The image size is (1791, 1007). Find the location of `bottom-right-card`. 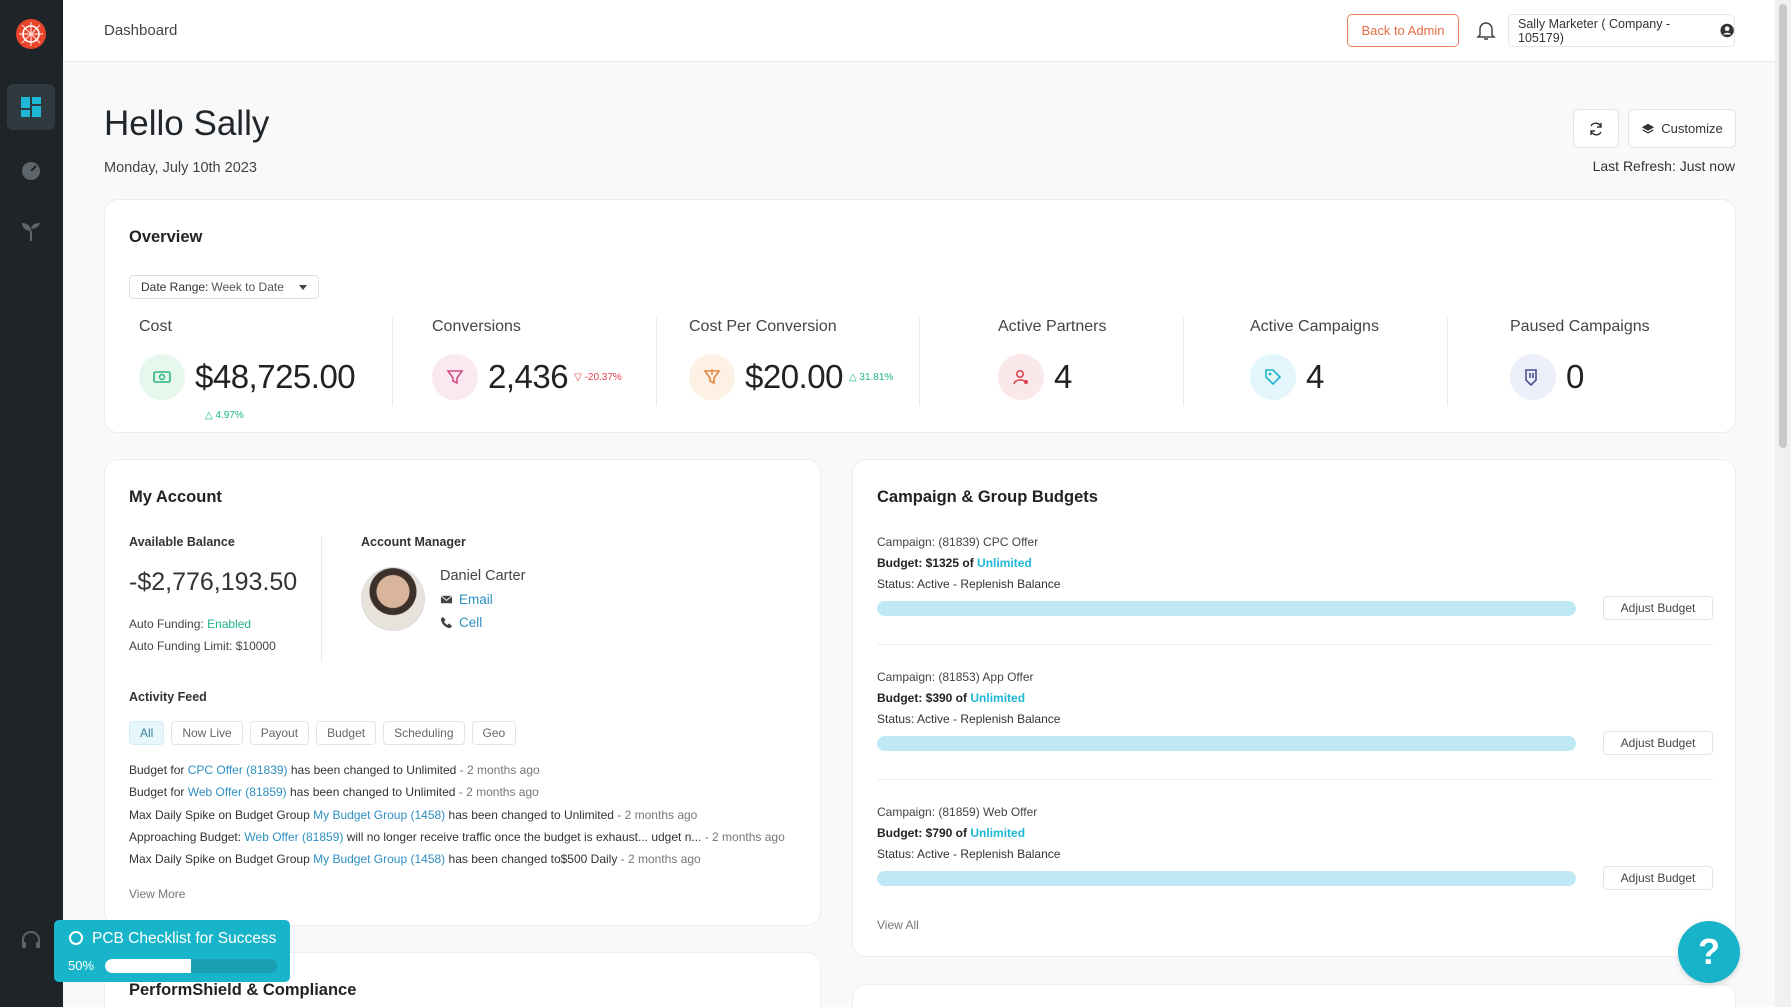

bottom-right-card is located at coordinates (1294, 995).